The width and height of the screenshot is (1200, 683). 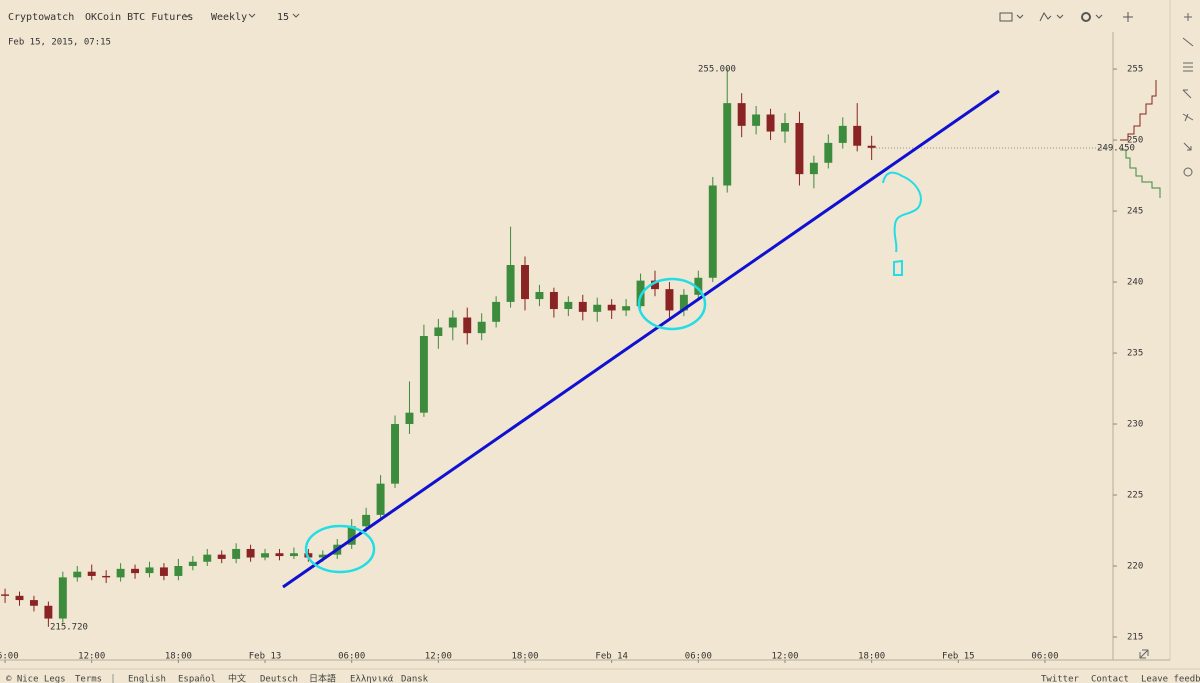 What do you see at coordinates (1060, 679) in the screenshot?
I see `footer-link: Twitter` at bounding box center [1060, 679].